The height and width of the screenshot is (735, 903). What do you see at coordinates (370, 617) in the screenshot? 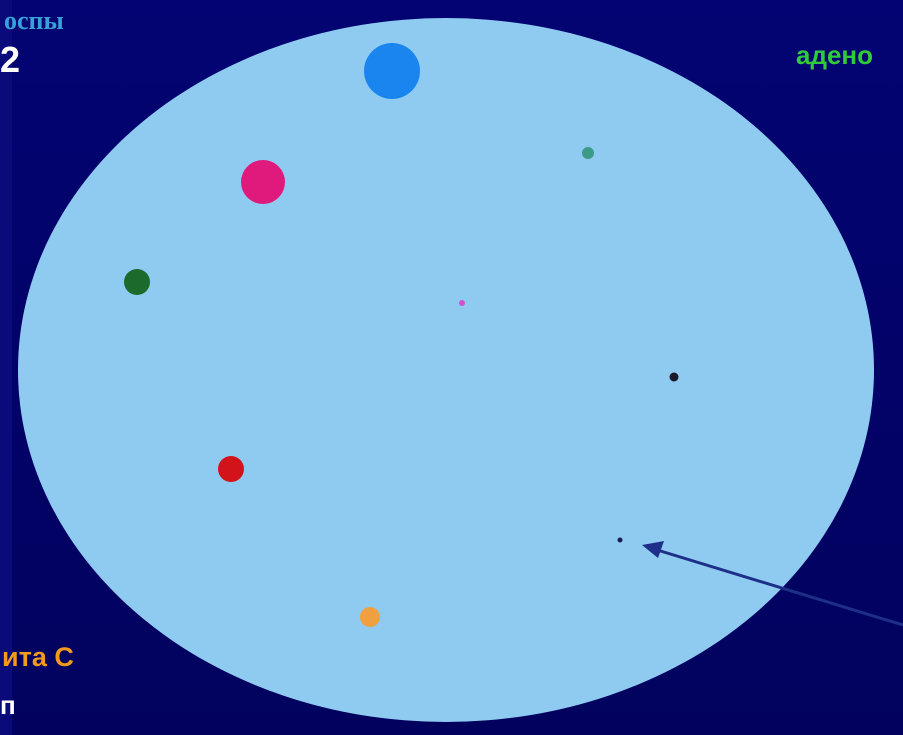
I see `orange-dot` at bounding box center [370, 617].